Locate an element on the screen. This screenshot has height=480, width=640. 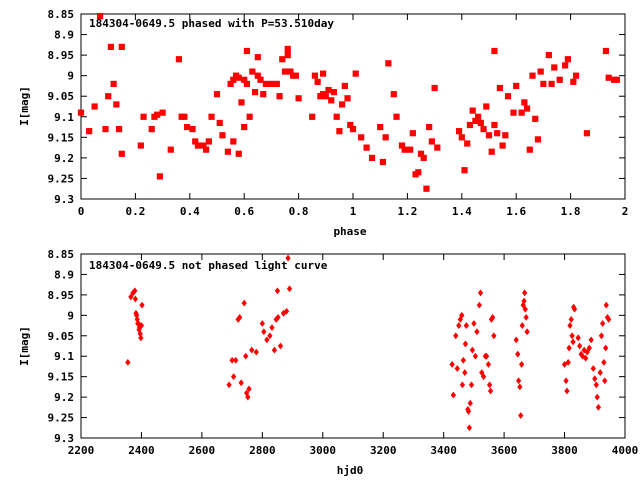
unphased-y-tick-label: 9.25 is located at coordinates (61, 418).